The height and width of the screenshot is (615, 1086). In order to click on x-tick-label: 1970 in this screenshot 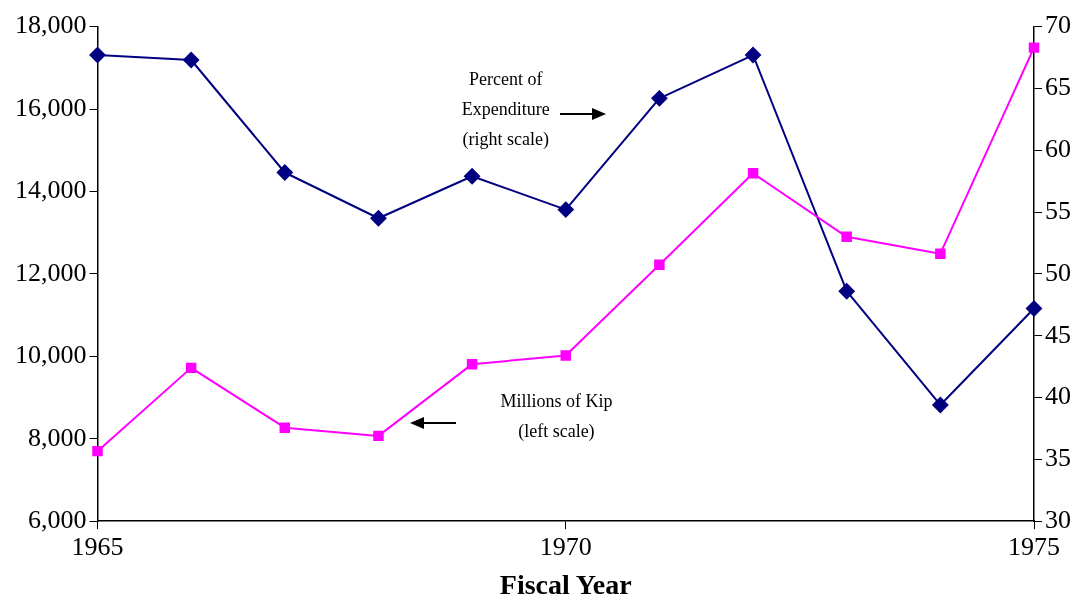, I will do `click(565, 546)`.